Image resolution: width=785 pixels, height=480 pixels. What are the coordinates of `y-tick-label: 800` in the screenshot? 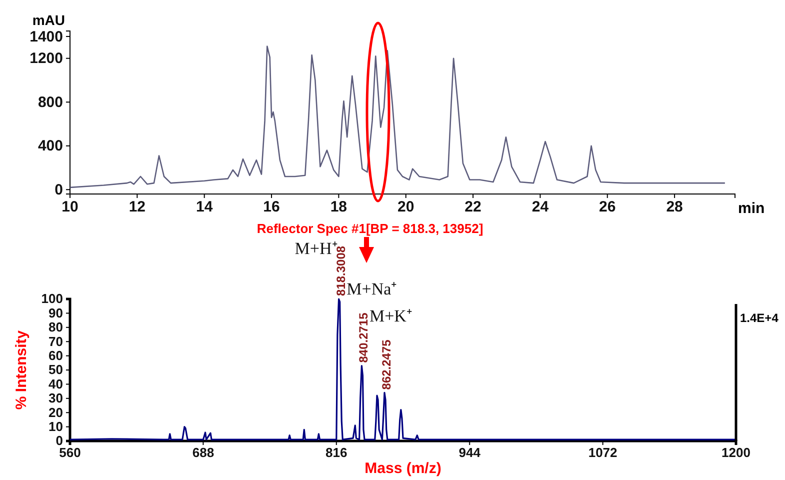 It's located at (50, 102).